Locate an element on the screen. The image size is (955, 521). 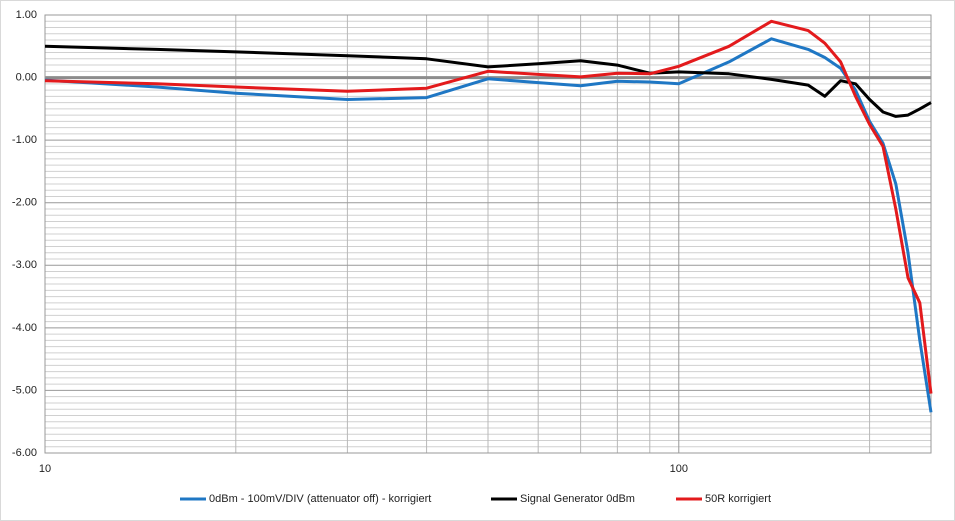
y-tick-label: -5.00 is located at coordinates (24, 390).